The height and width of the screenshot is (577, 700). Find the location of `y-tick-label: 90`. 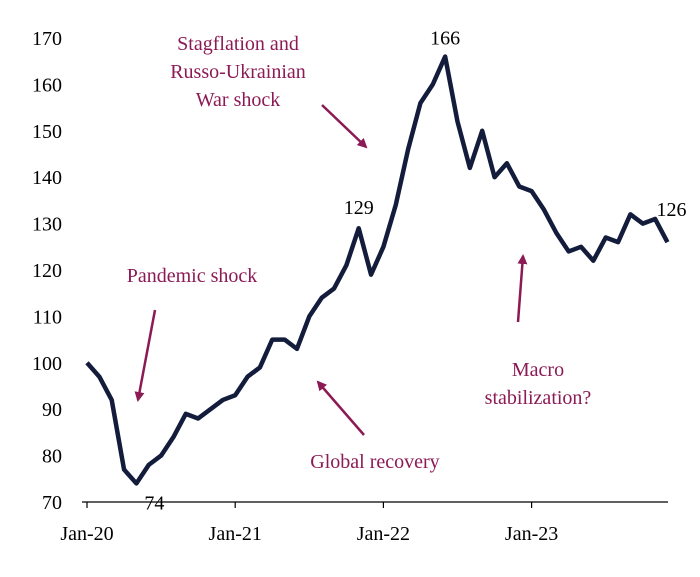

y-tick-label: 90 is located at coordinates (52, 410).